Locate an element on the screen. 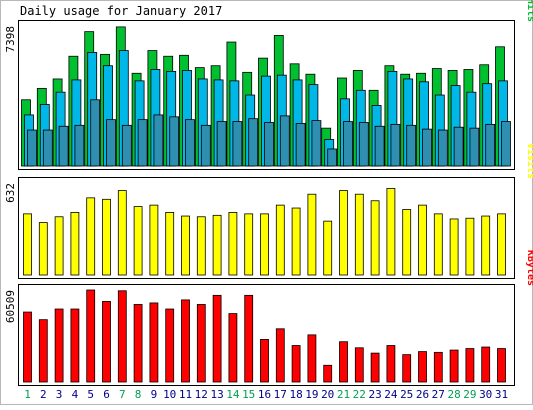 The width and height of the screenshot is (533, 410). panel-kbytes-legend: KBytes is located at coordinates (529, 268).